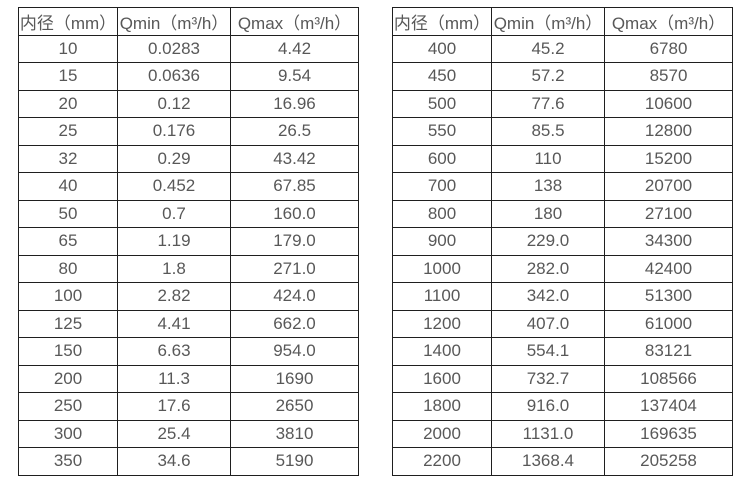 Image resolution: width=750 pixels, height=483 pixels. Describe the element at coordinates (548, 461) in the screenshot. I see `table-cell: 1368.4` at that location.